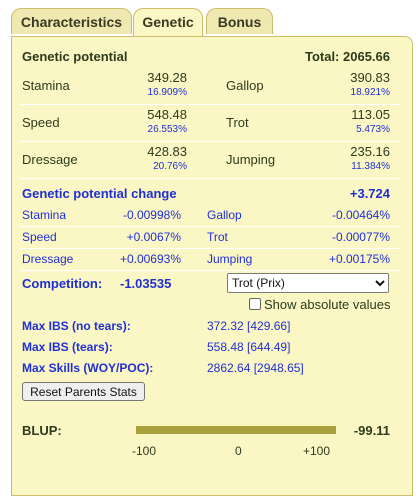  Describe the element at coordinates (327, 304) in the screenshot. I see `show-absolute-label: Show absolute values` at that location.